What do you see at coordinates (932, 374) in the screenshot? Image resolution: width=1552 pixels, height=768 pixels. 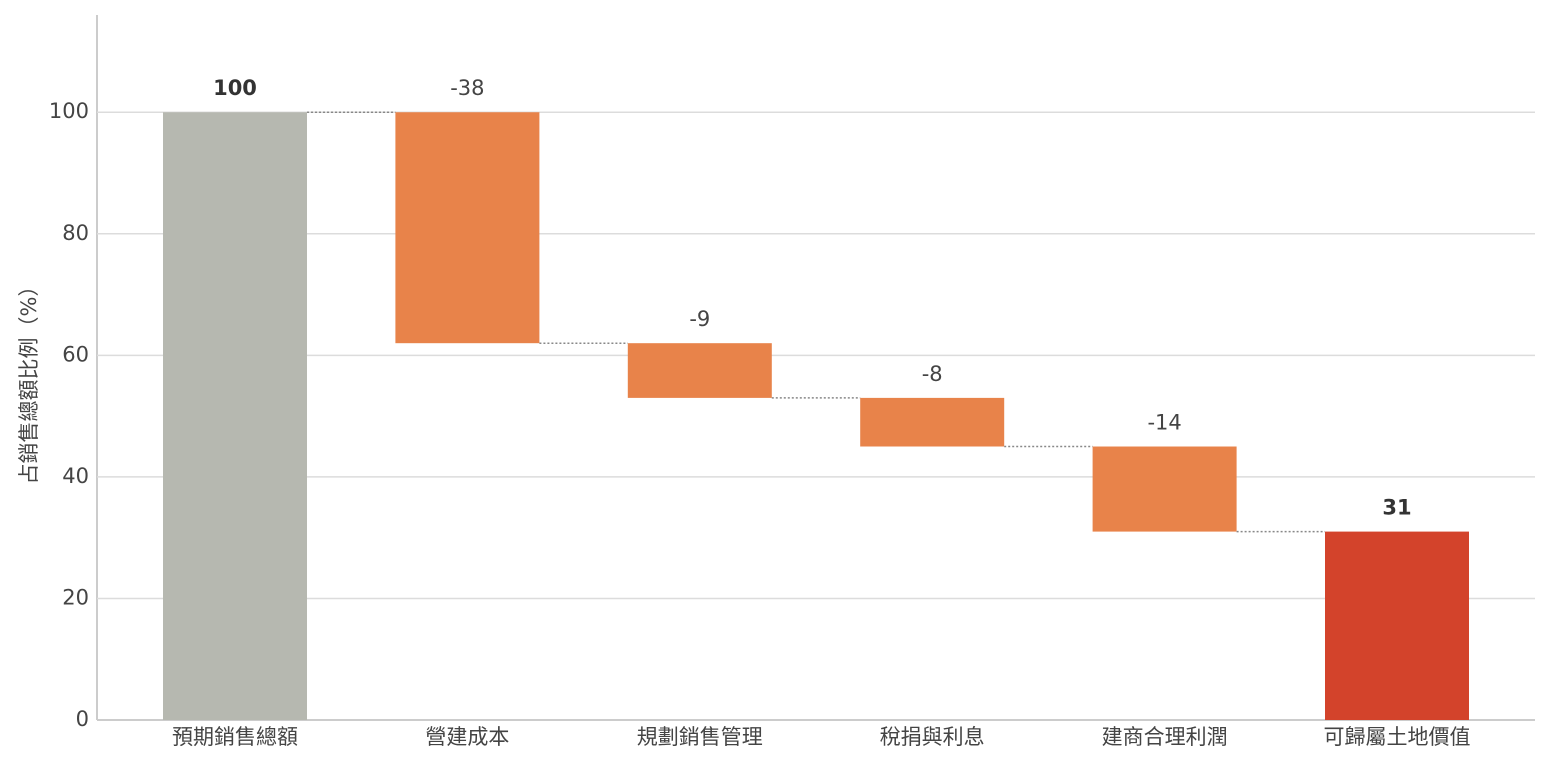 I see `value-label: -8` at bounding box center [932, 374].